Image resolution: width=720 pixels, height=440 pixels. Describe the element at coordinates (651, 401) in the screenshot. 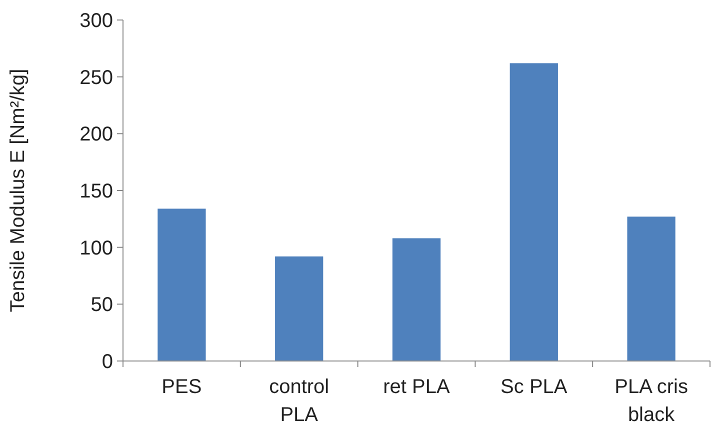

I see `x-tick-label: PLA cris black` at that location.